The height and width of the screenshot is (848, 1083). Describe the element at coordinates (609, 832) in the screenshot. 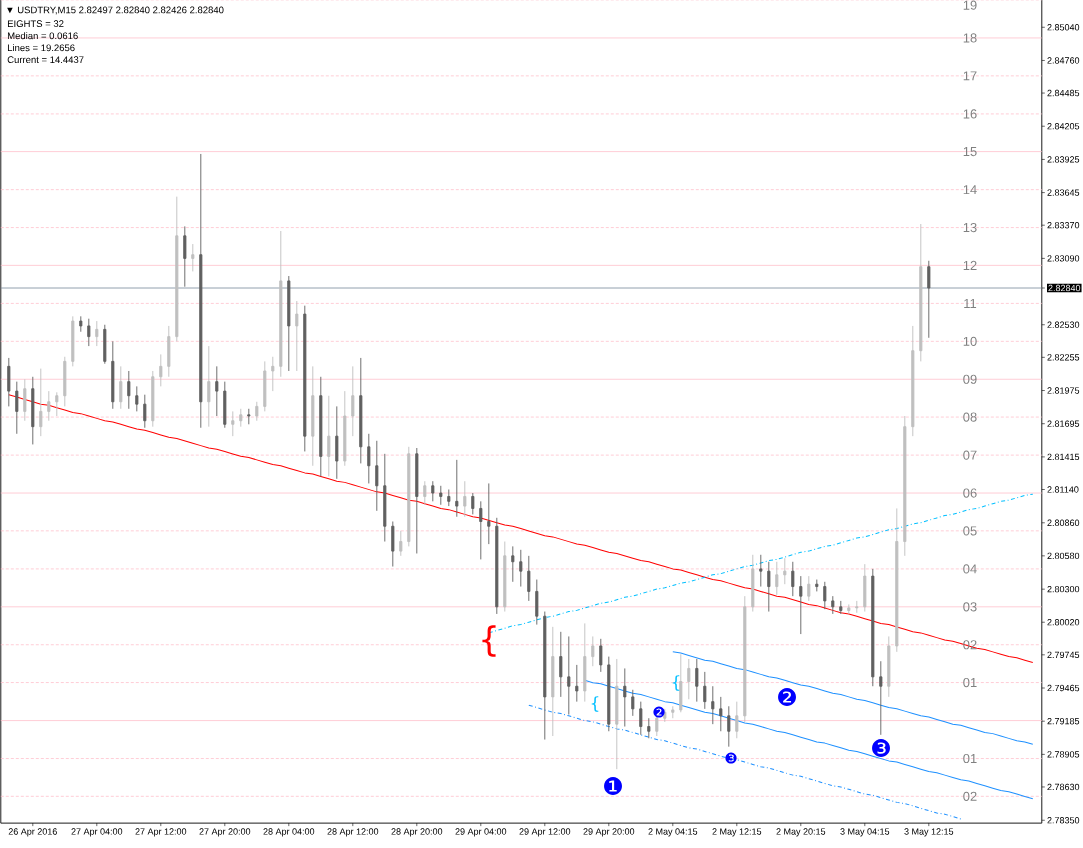

I see `x-tick-label: 29 Apr 20:00` at that location.